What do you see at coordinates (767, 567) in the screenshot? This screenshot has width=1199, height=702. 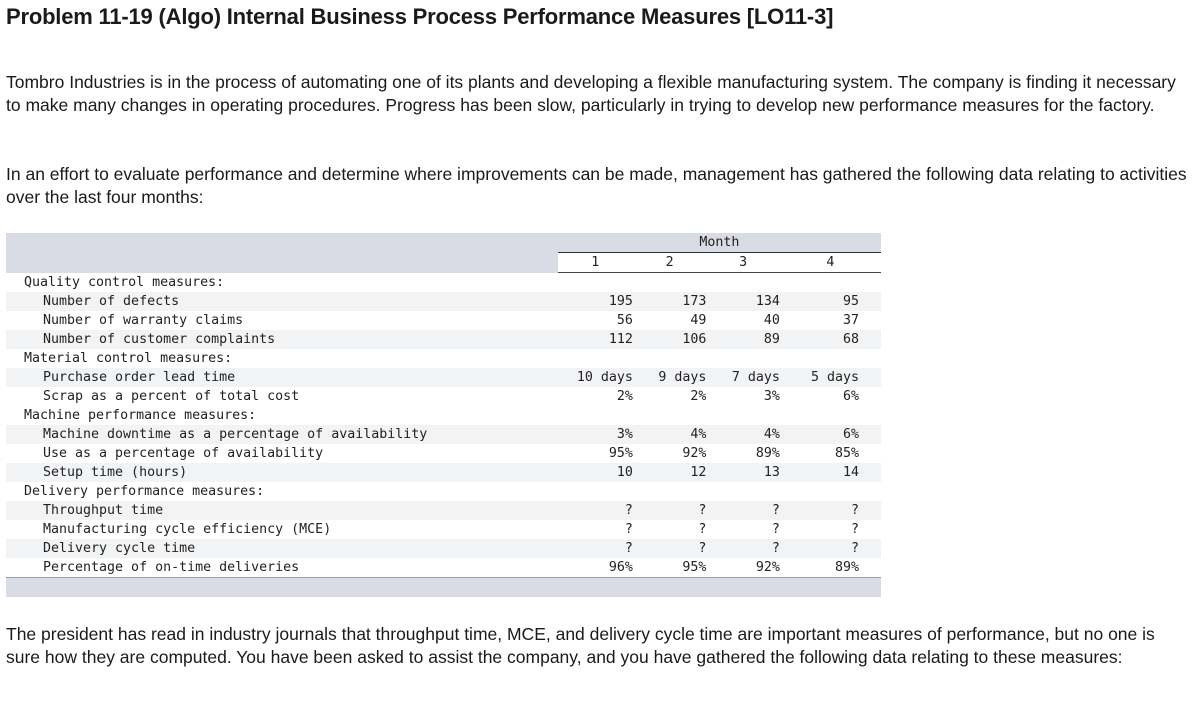 I see `row-value-month-3: 92%` at bounding box center [767, 567].